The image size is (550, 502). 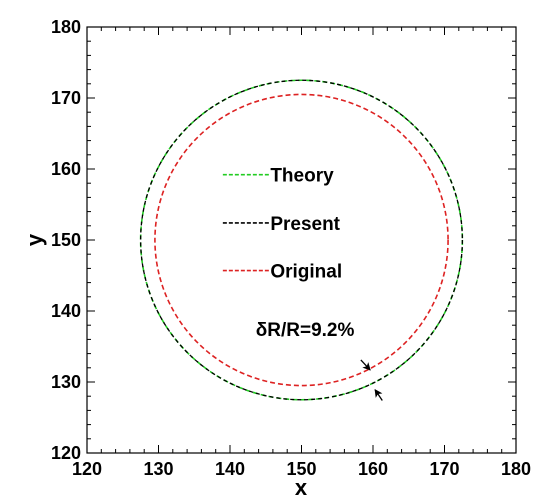 What do you see at coordinates (301, 469) in the screenshot?
I see `x-tick-label: 150` at bounding box center [301, 469].